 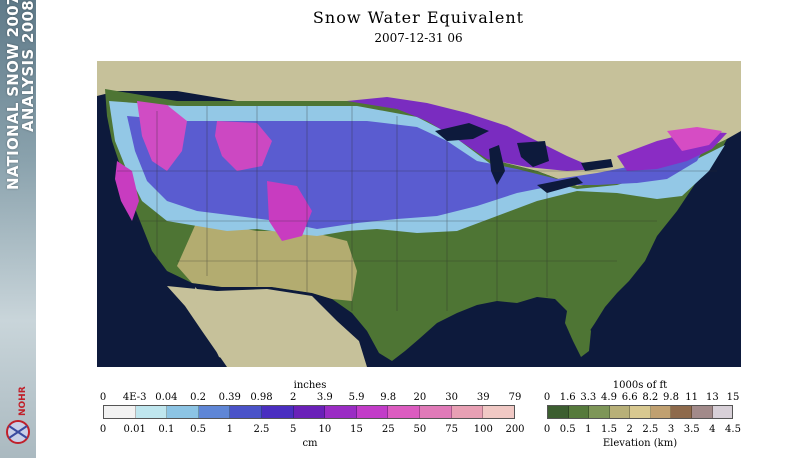 I want to click on elevation-color-bar, so click(x=640, y=412).